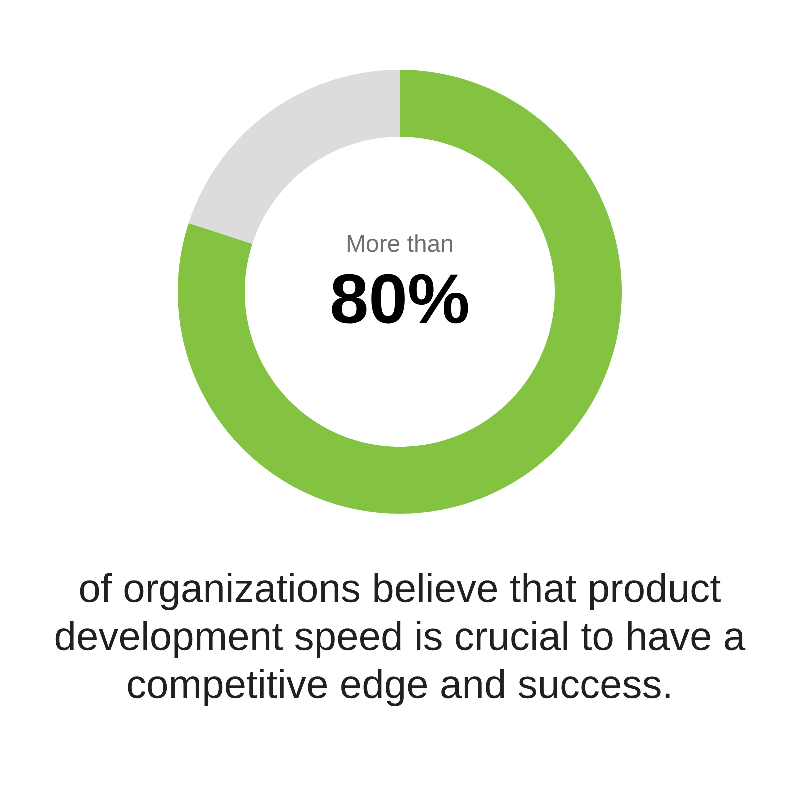 The image size is (800, 800). I want to click on text: of organizations believe that product development speed is crucial to have a competitive edge and success., so click(401, 639).